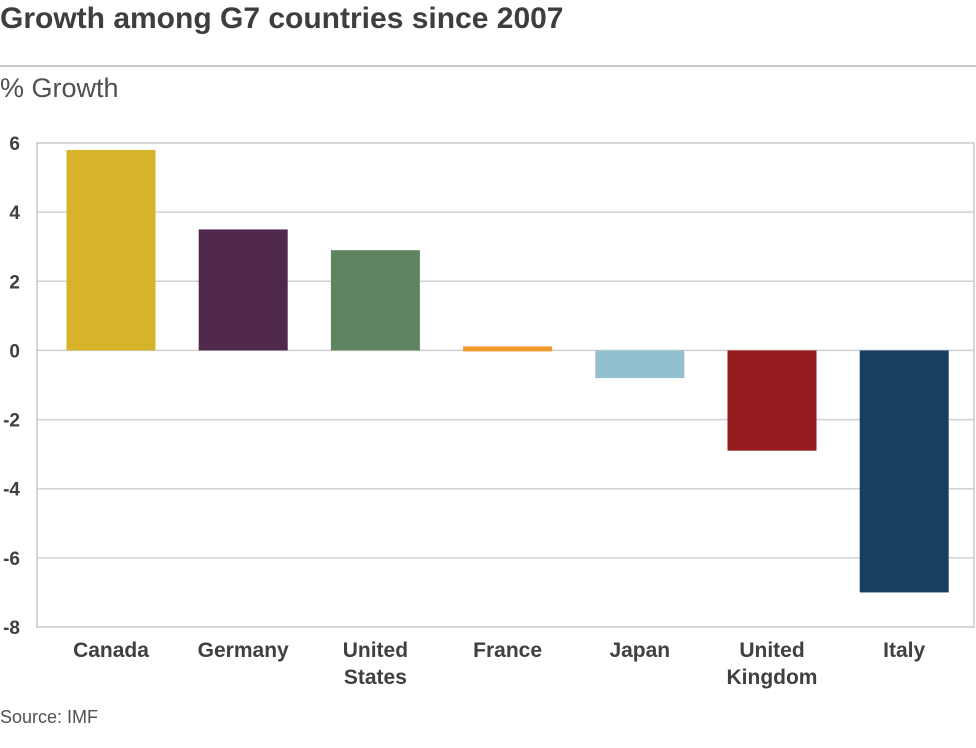  Describe the element at coordinates (14, 351) in the screenshot. I see `y-tick-label: 0` at that location.